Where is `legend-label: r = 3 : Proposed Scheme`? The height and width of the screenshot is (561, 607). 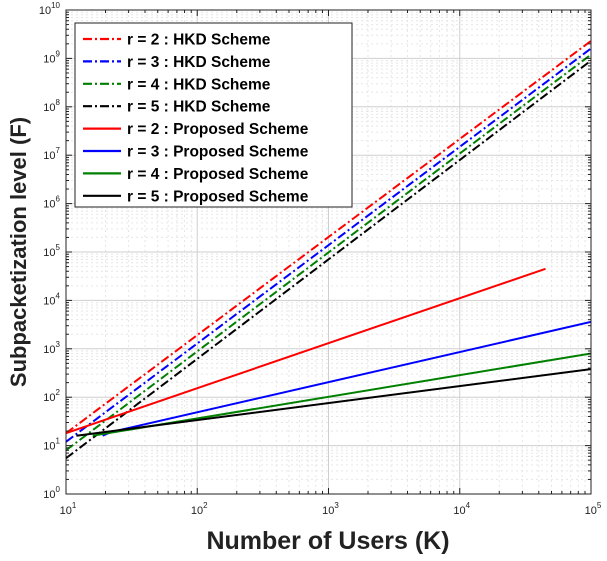 legend-label: r = 3 : Proposed Scheme is located at coordinates (218, 152).